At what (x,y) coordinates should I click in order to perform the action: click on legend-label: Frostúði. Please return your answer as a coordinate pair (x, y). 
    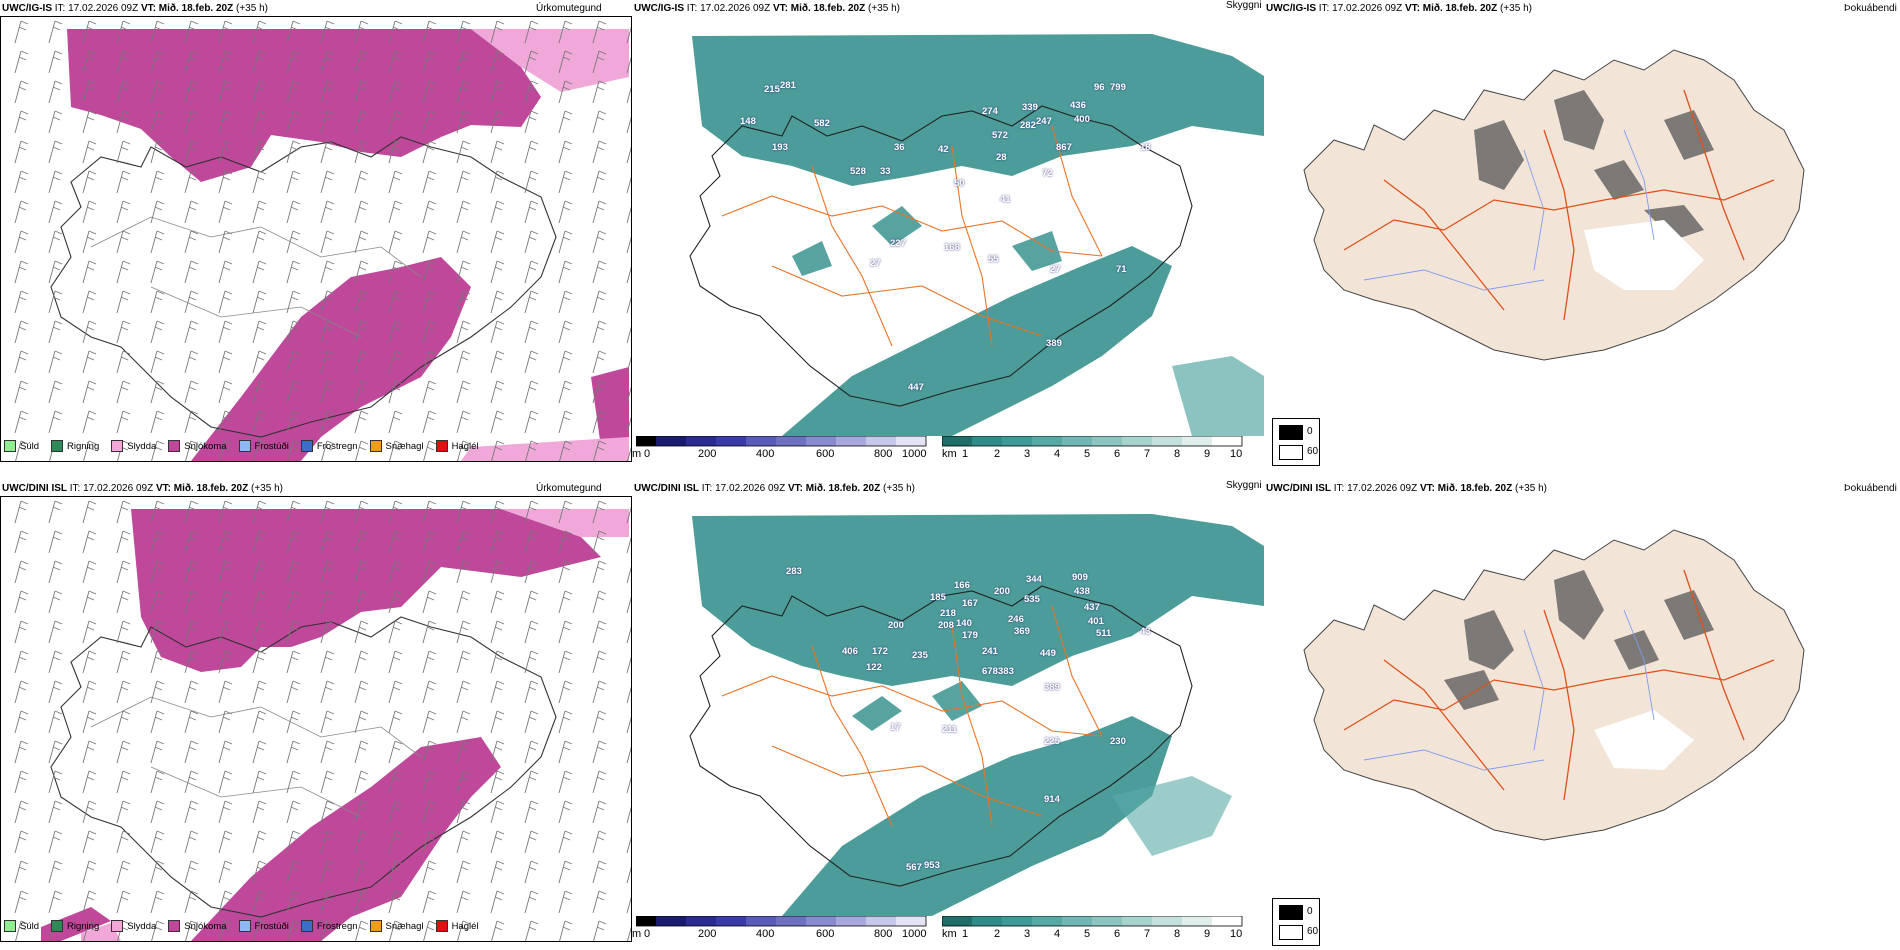
    Looking at the image, I should click on (271, 446).